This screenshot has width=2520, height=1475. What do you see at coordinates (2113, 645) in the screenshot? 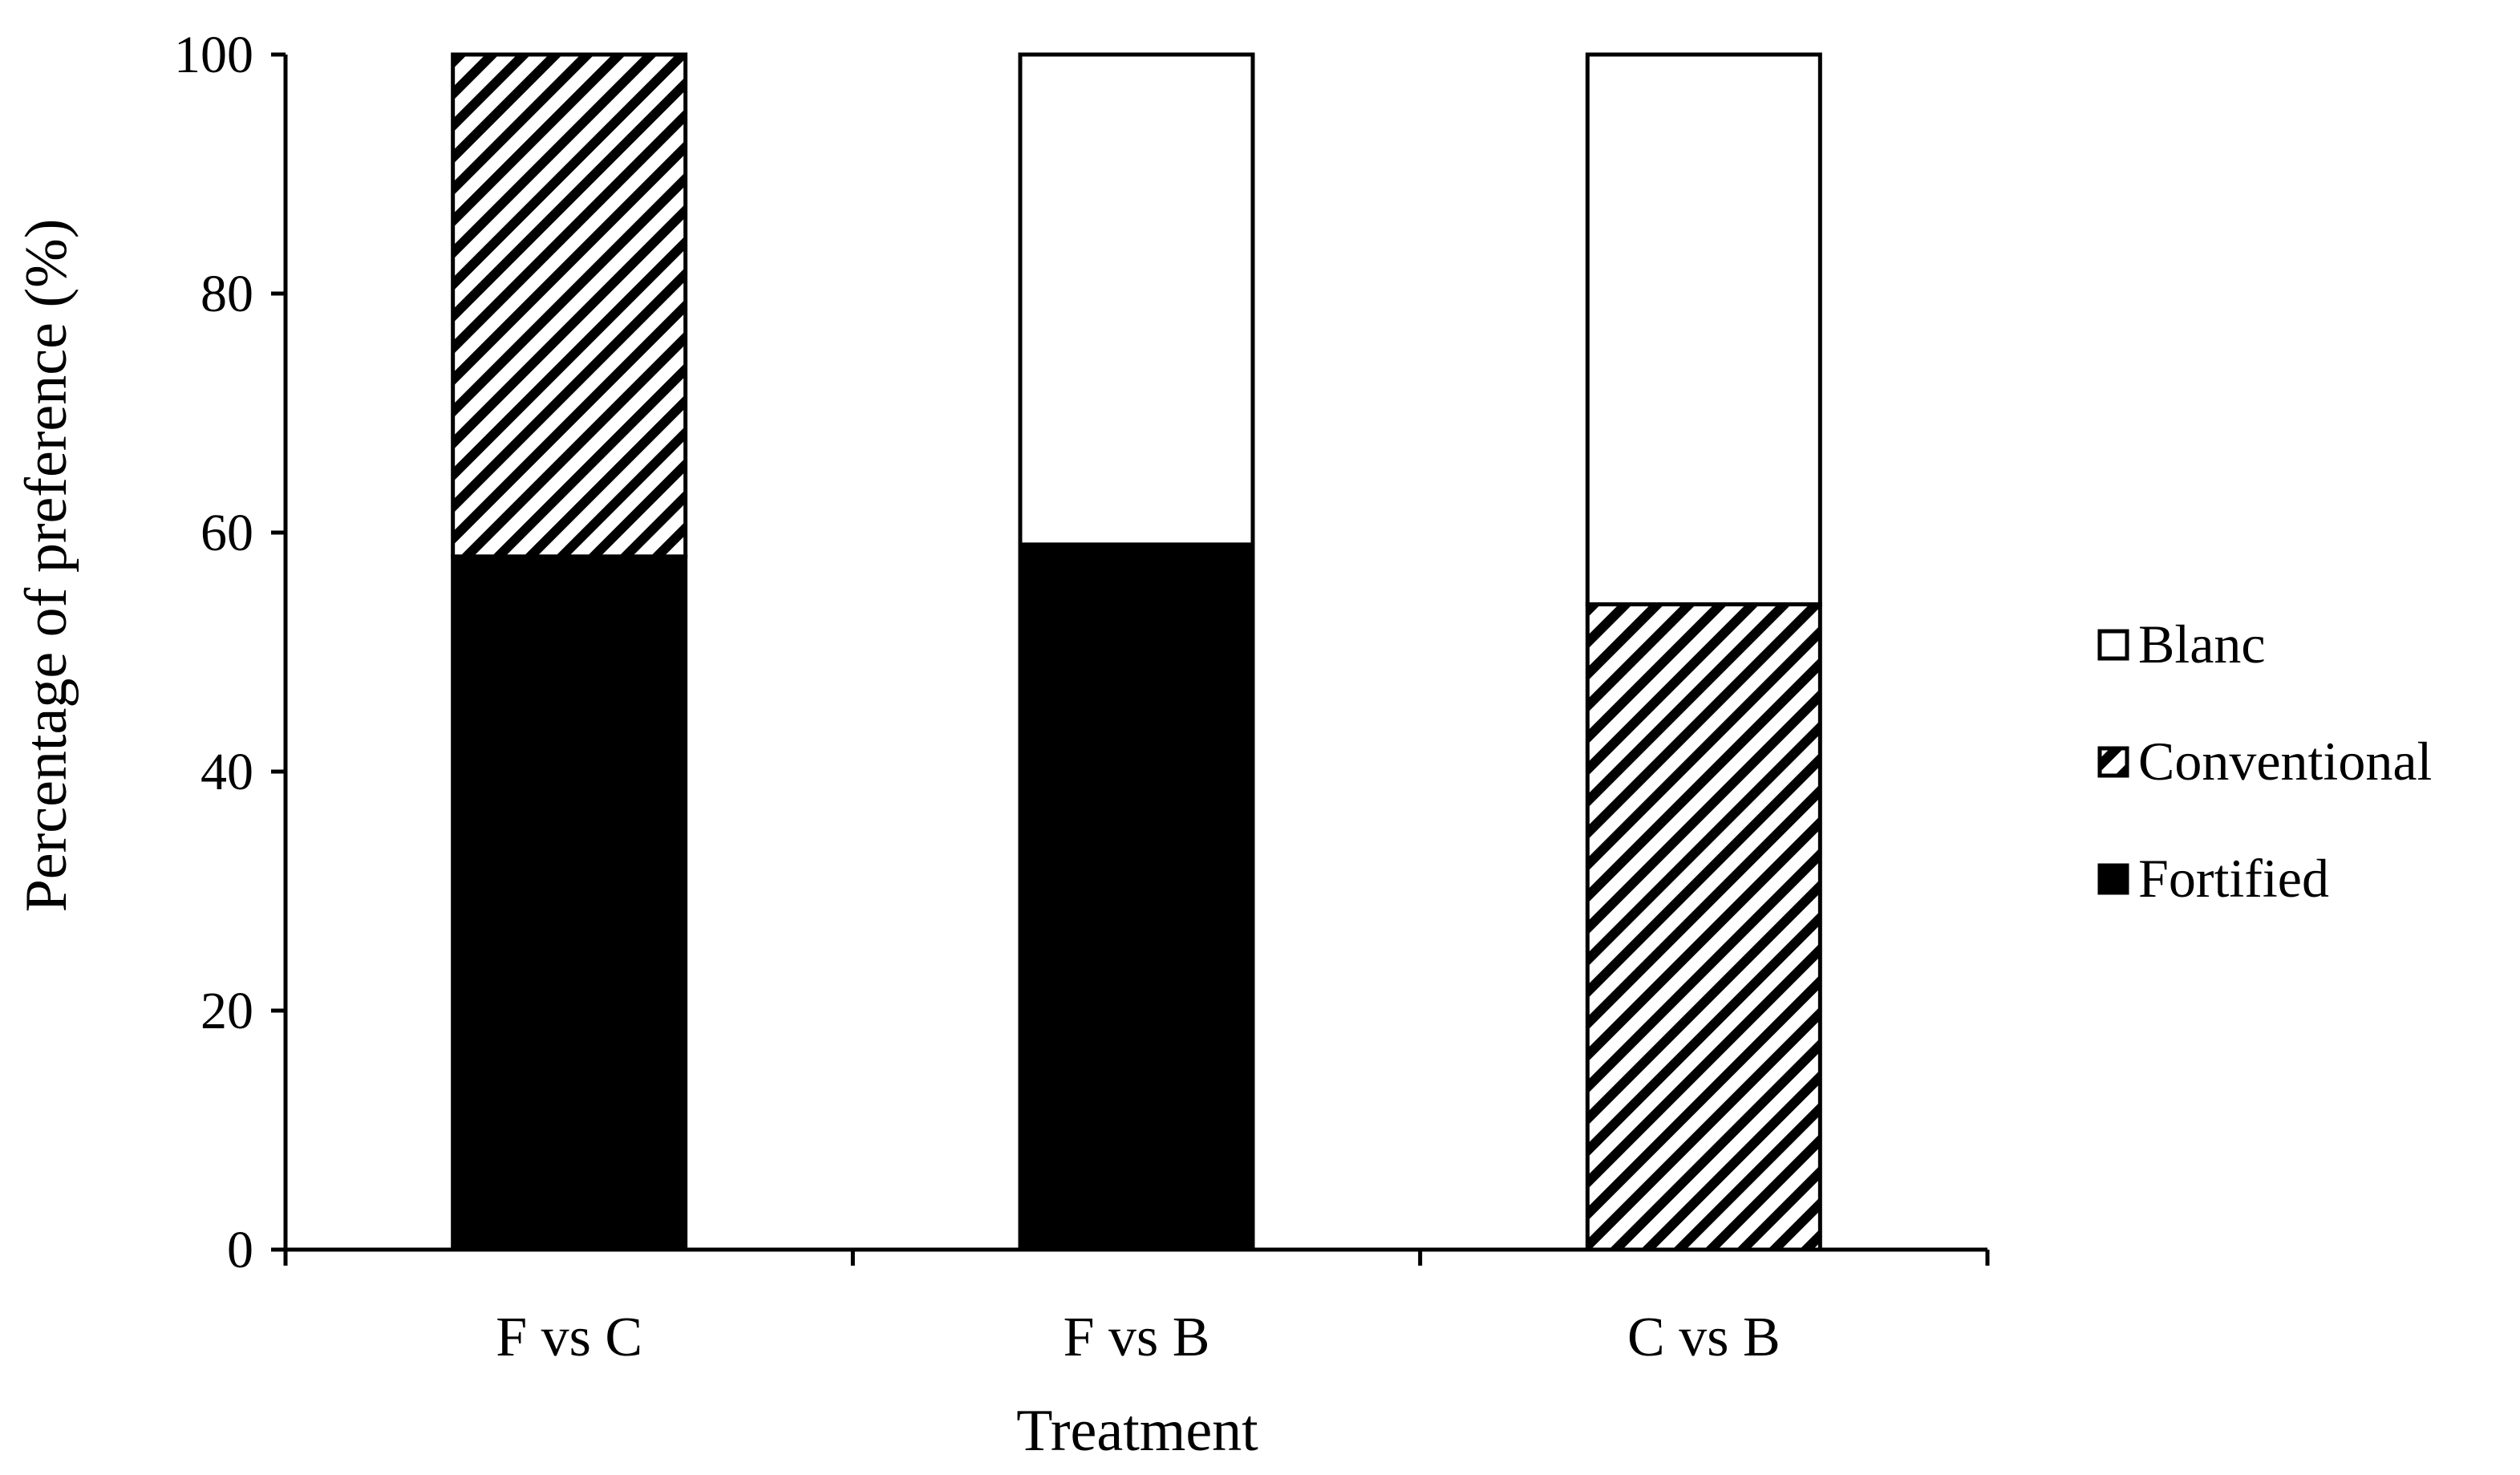
I see `legend-swatch-blanc` at bounding box center [2113, 645].